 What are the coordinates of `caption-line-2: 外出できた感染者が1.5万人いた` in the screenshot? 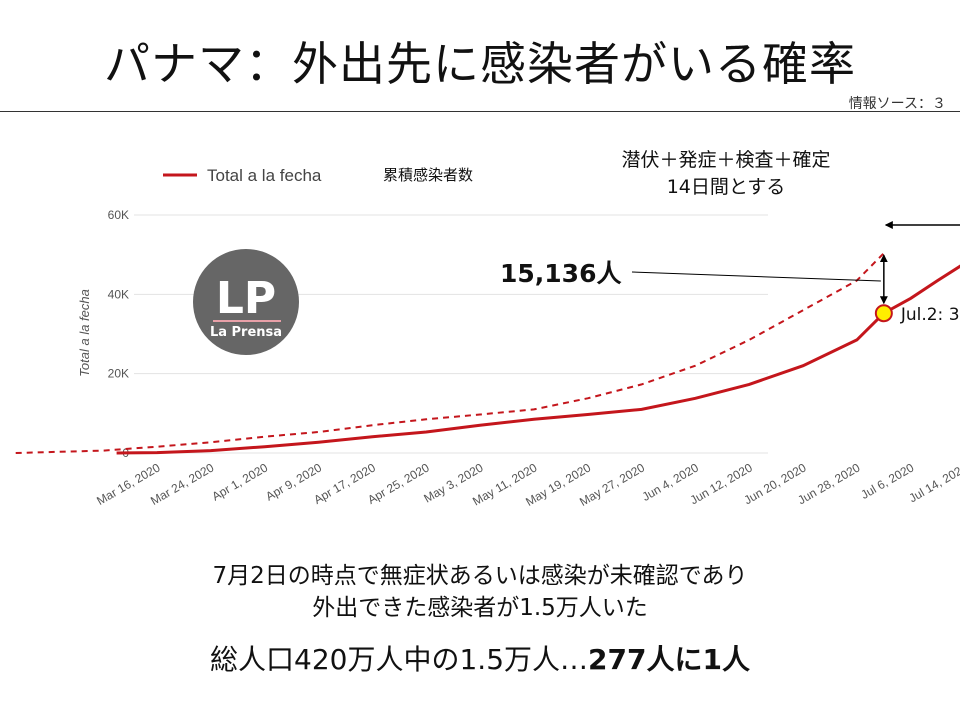 It's located at (480, 608).